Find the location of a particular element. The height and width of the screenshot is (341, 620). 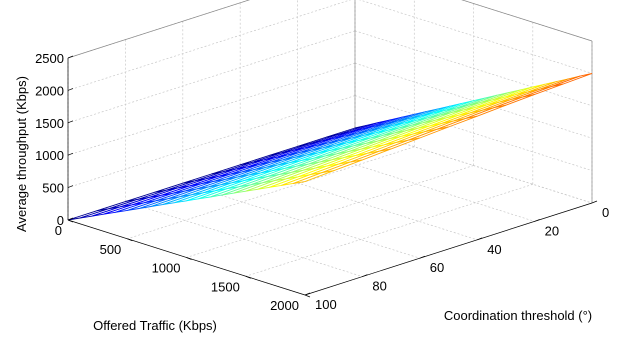

z-tick-label: 2500 is located at coordinates (49, 58).